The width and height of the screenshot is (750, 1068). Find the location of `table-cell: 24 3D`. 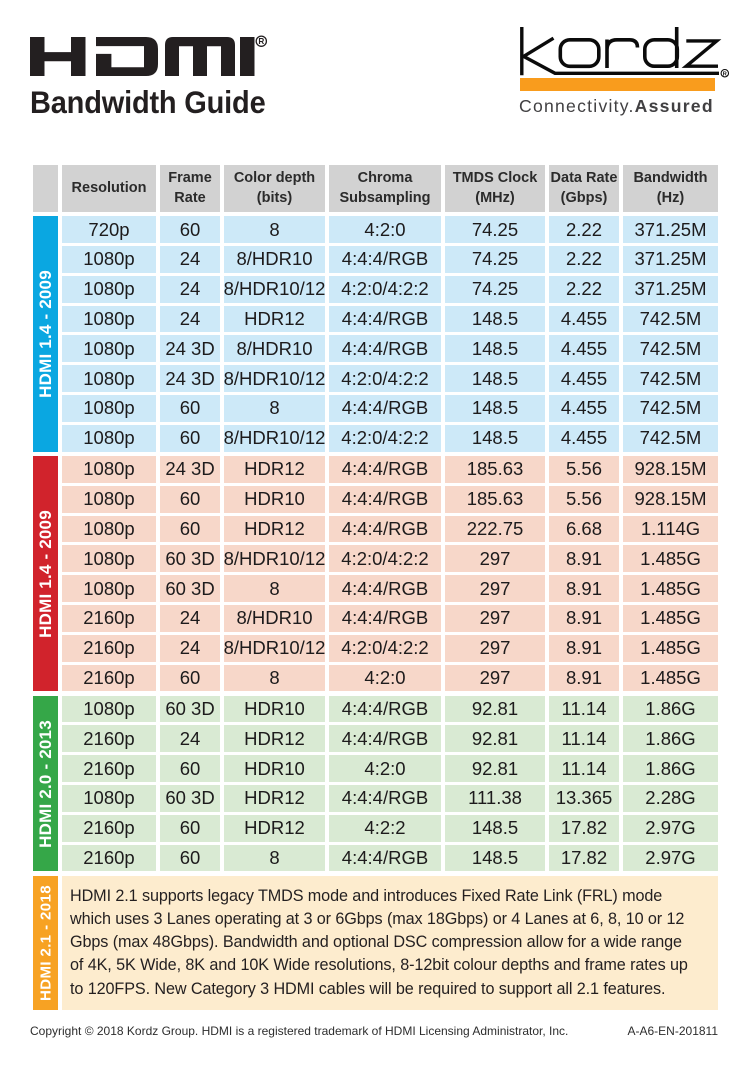

table-cell: 24 3D is located at coordinates (190, 469).